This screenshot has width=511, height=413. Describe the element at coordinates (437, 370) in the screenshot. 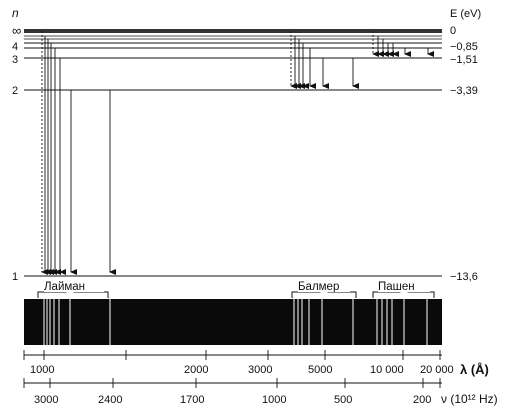

I see `wl-tick: 20 000` at that location.